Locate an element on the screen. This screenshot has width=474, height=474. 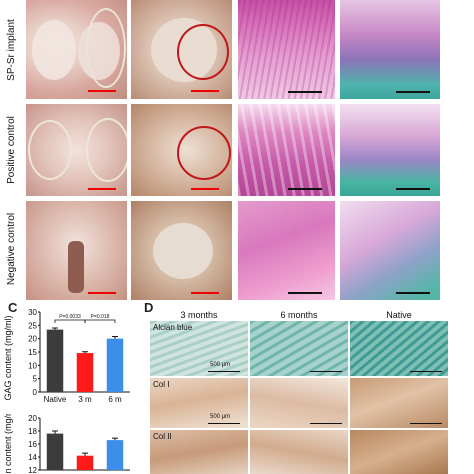
col-i-6-months is located at coordinates (299, 403).